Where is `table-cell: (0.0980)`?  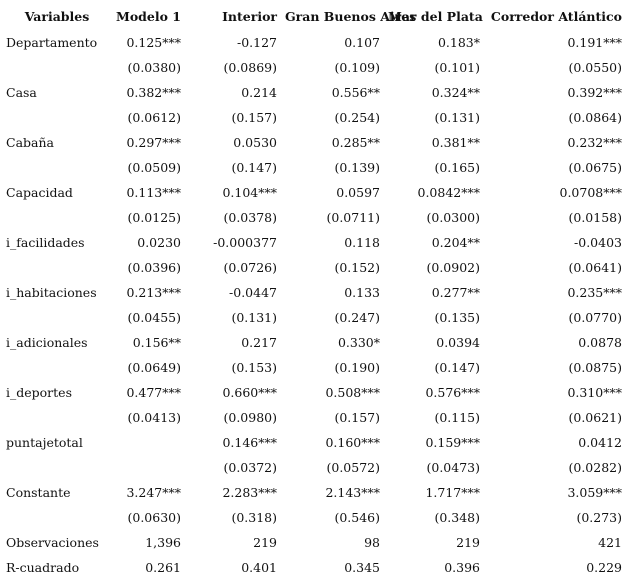 table-cell: (0.0980) is located at coordinates (250, 417).